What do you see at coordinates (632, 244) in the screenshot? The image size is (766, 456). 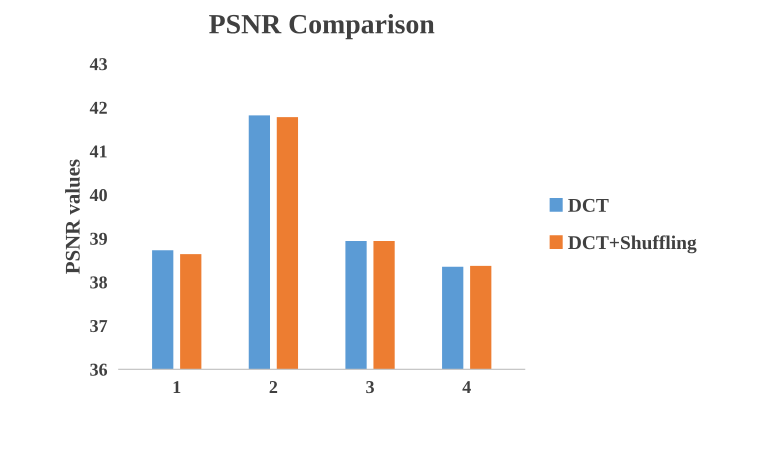 I see `legend-label: DCT+Shuffling` at bounding box center [632, 244].